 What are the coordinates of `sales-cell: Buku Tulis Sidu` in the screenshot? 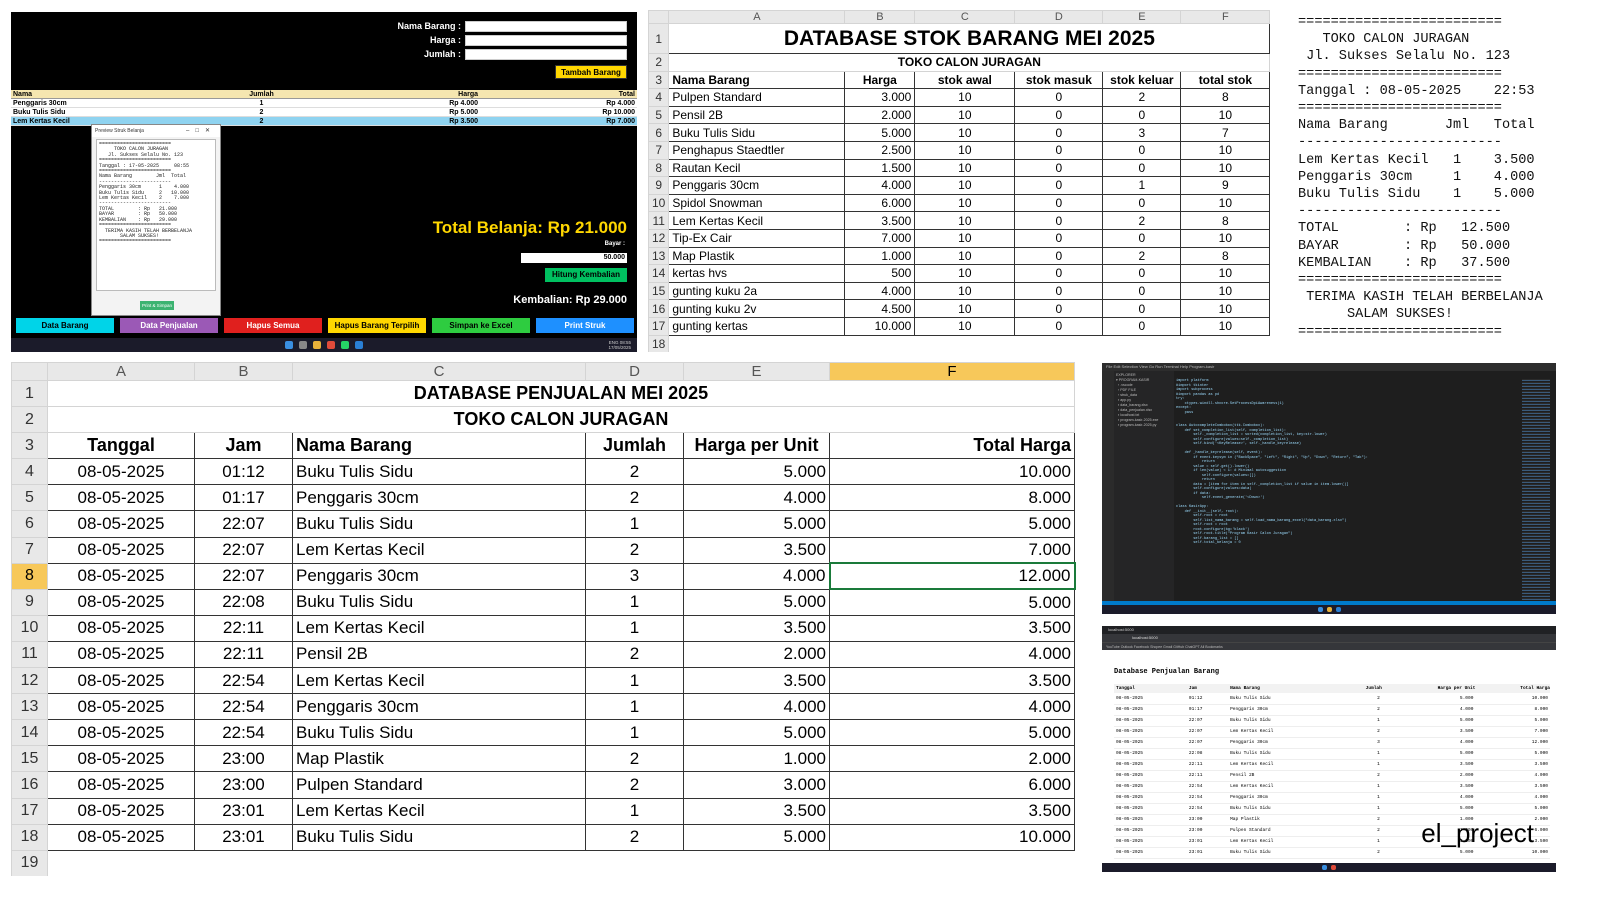 It's located at (439, 524).